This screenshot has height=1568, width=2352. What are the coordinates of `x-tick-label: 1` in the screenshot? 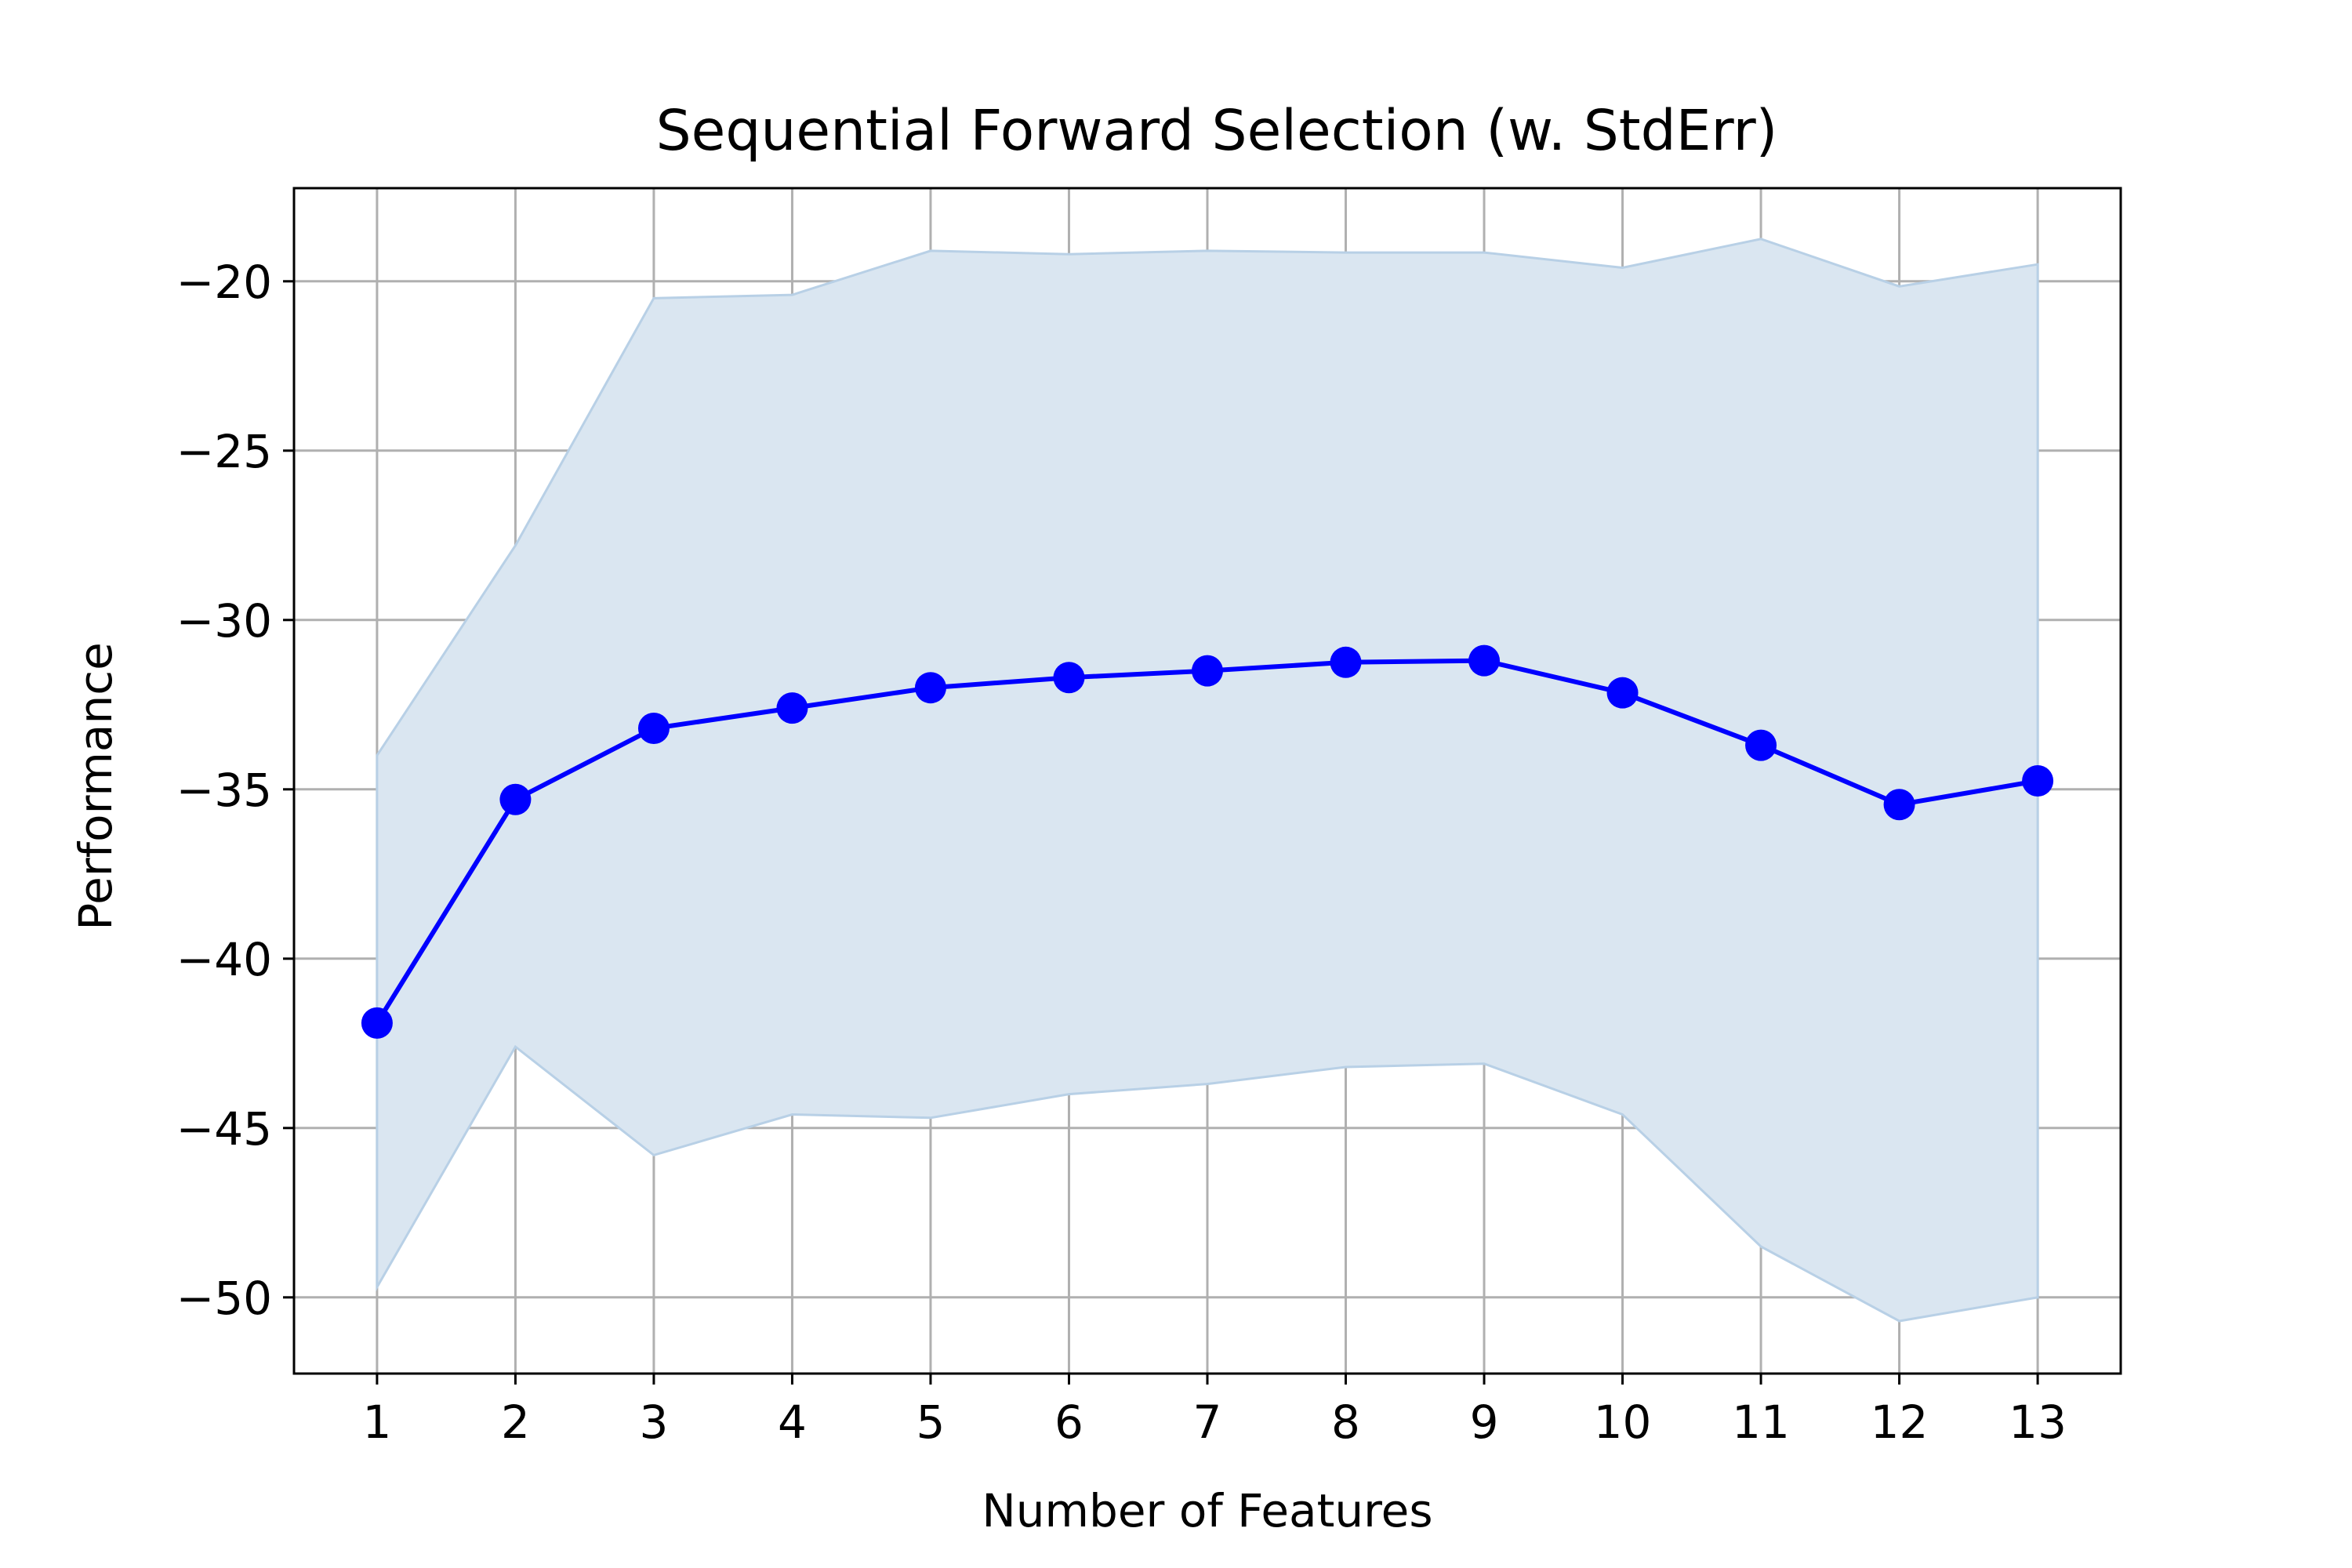 It's located at (376, 1422).